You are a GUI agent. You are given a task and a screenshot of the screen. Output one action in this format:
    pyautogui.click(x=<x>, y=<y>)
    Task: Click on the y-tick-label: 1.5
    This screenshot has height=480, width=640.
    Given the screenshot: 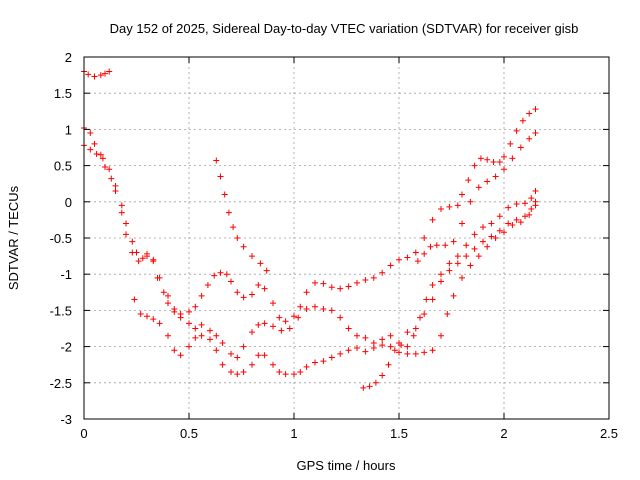 What is the action you would take?
    pyautogui.click(x=63, y=93)
    